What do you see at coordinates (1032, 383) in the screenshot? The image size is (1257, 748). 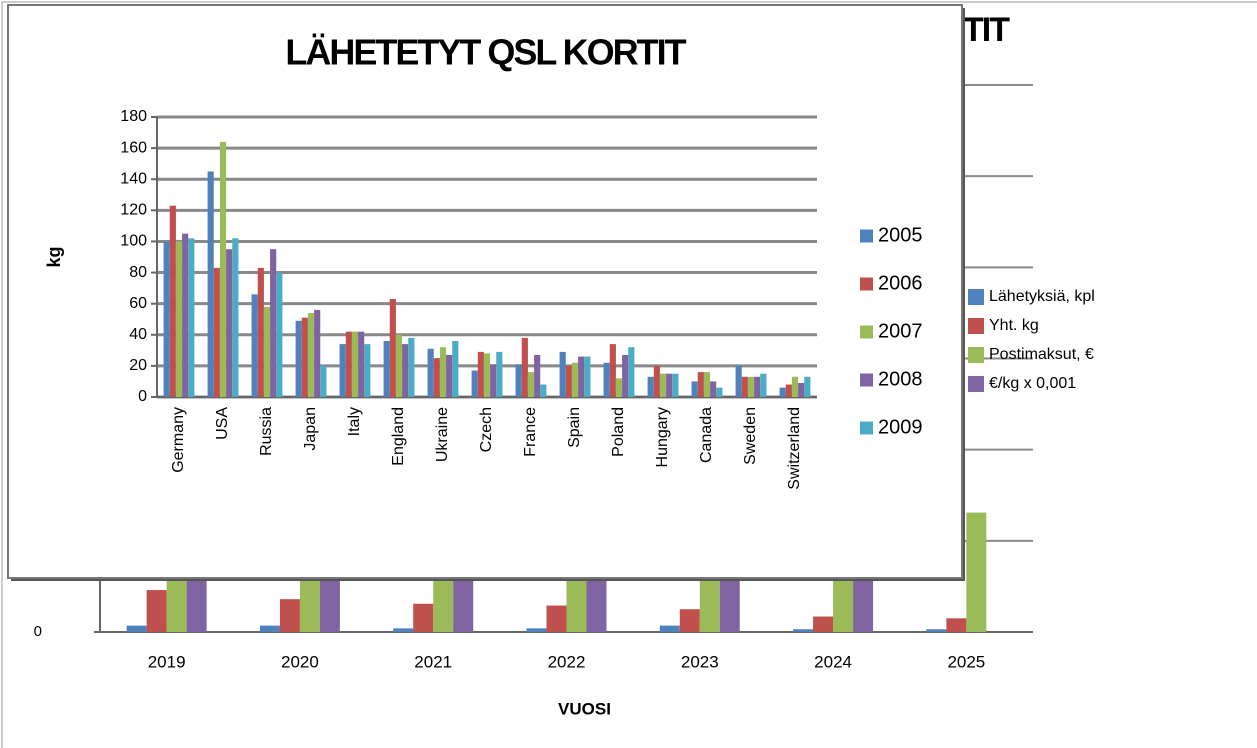 I see `legend-label: €/kg x 0,001` at bounding box center [1032, 383].